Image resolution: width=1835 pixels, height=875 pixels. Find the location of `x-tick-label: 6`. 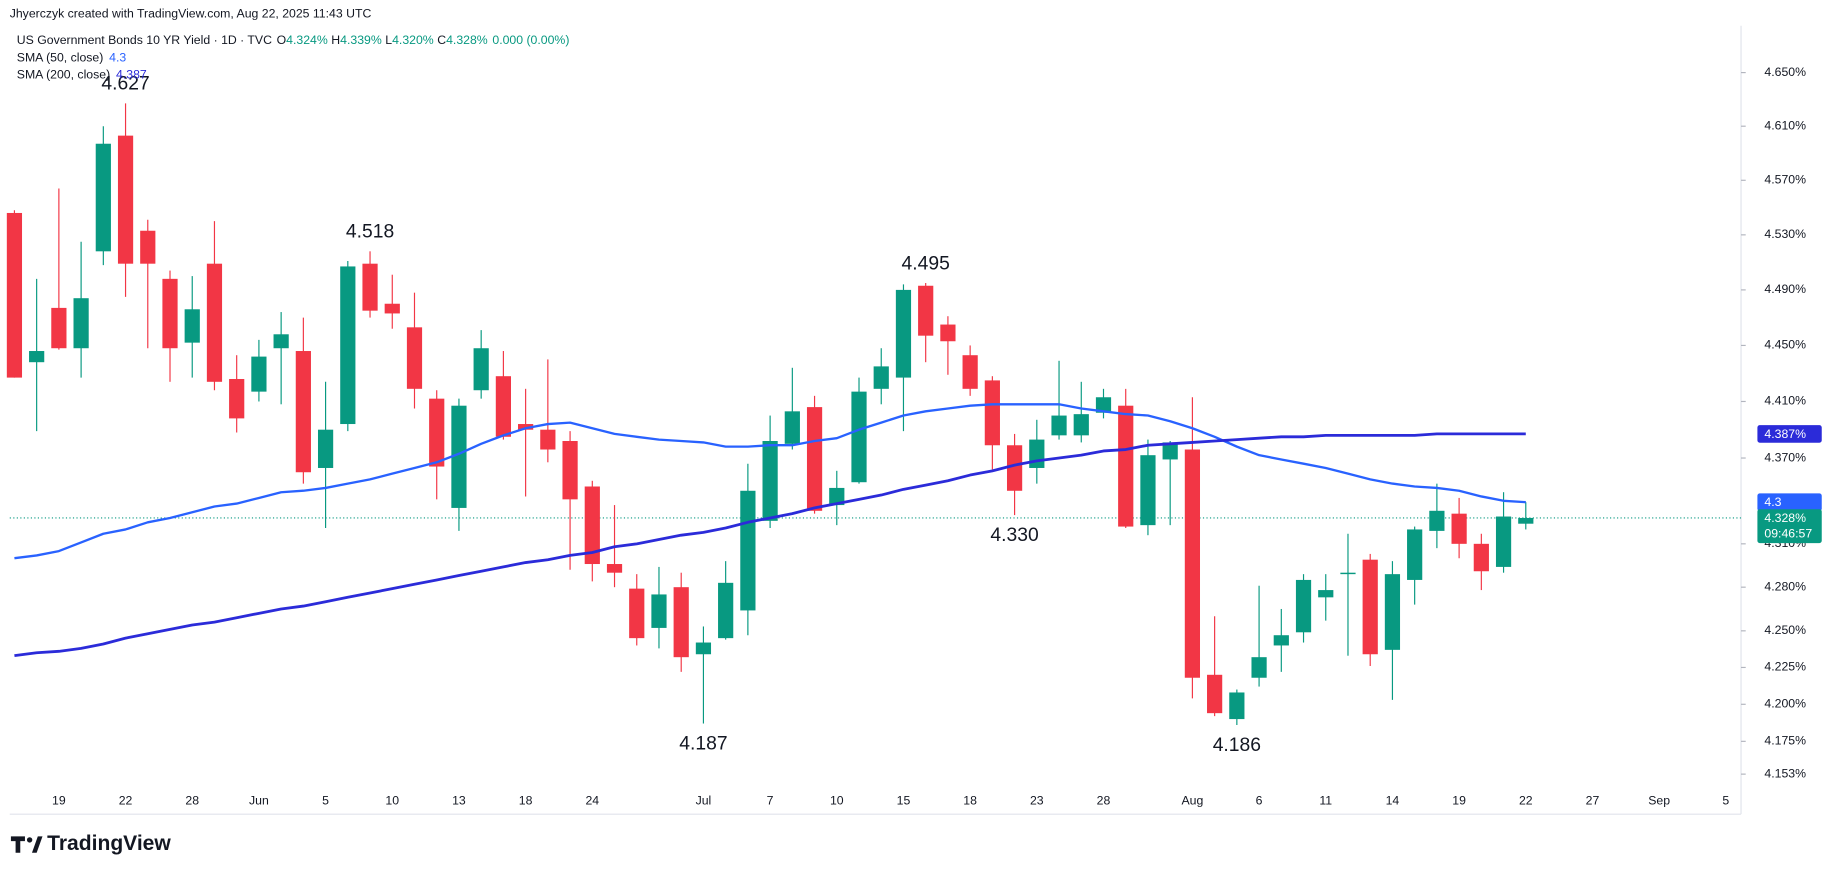

x-tick-label: 6 is located at coordinates (1259, 801).